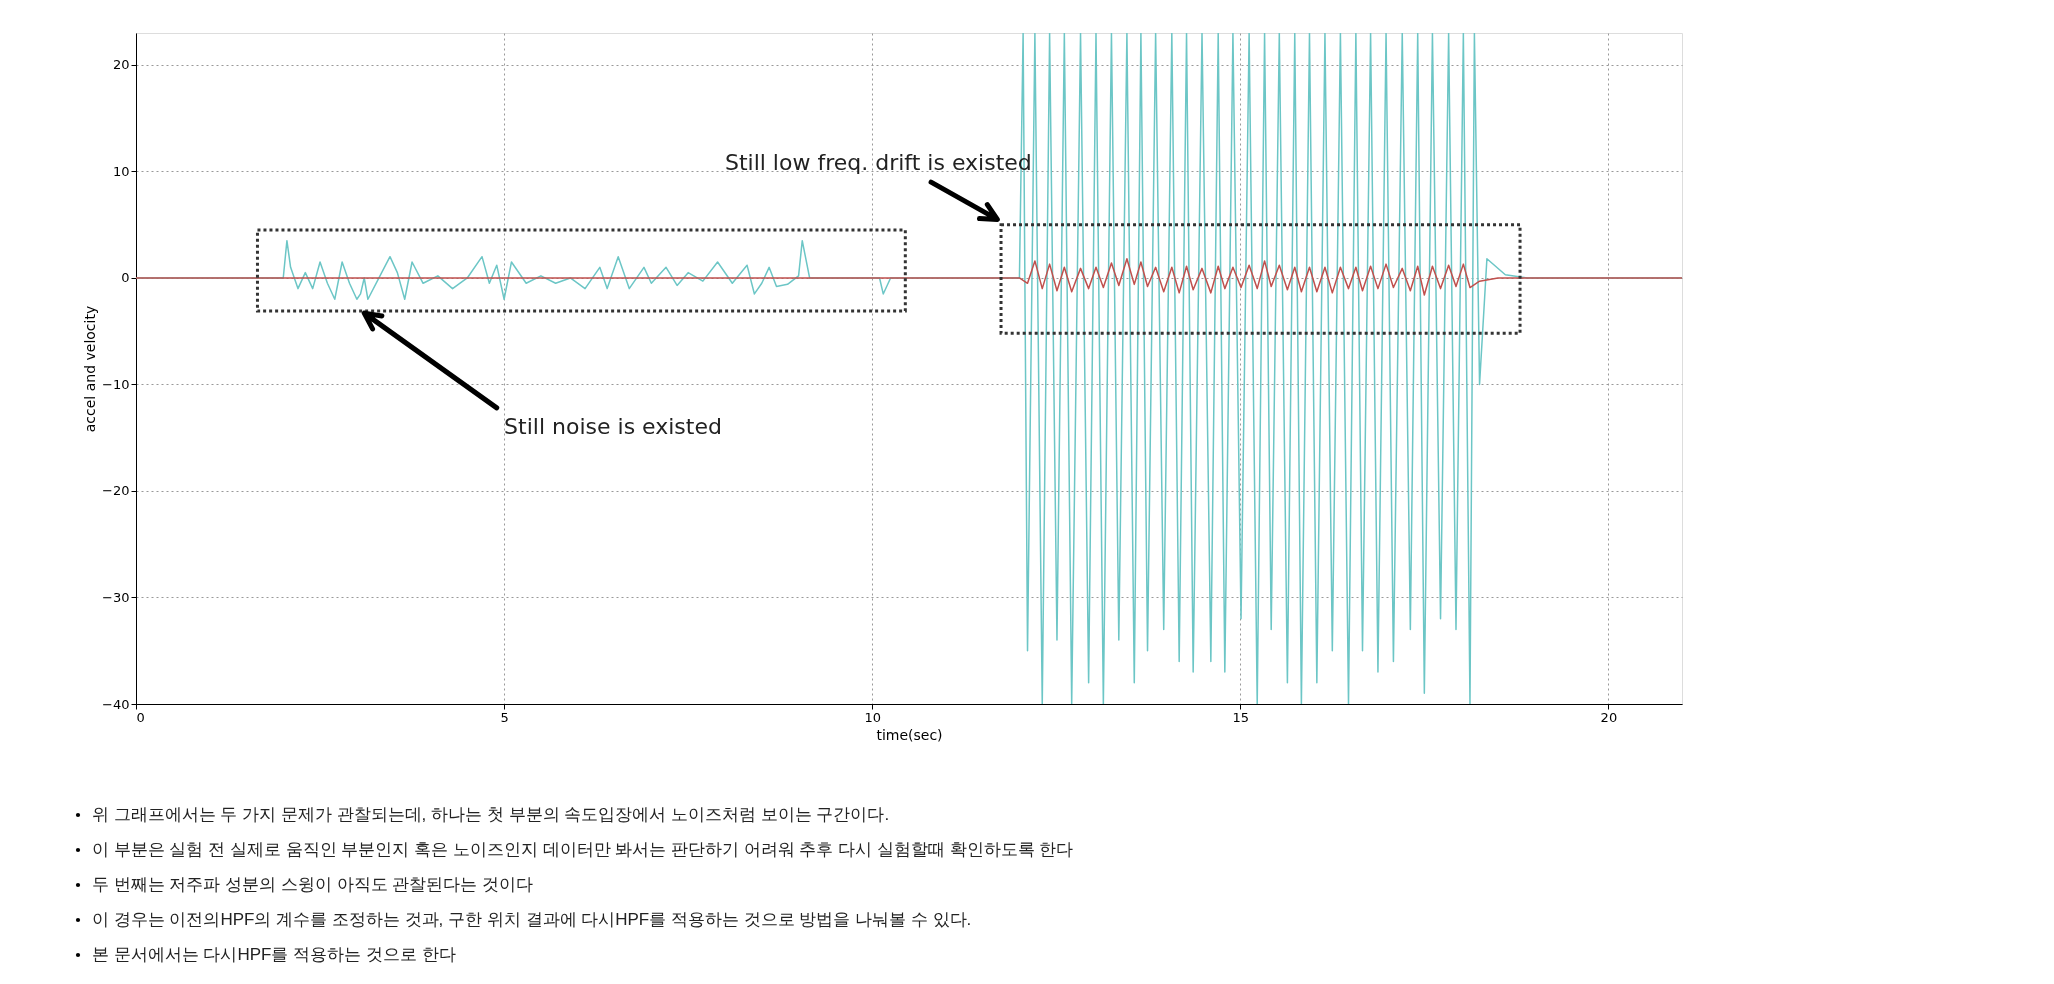 The width and height of the screenshot is (2054, 984). Describe the element at coordinates (909, 734) in the screenshot. I see `x-axis-title: time(sec)` at that location.